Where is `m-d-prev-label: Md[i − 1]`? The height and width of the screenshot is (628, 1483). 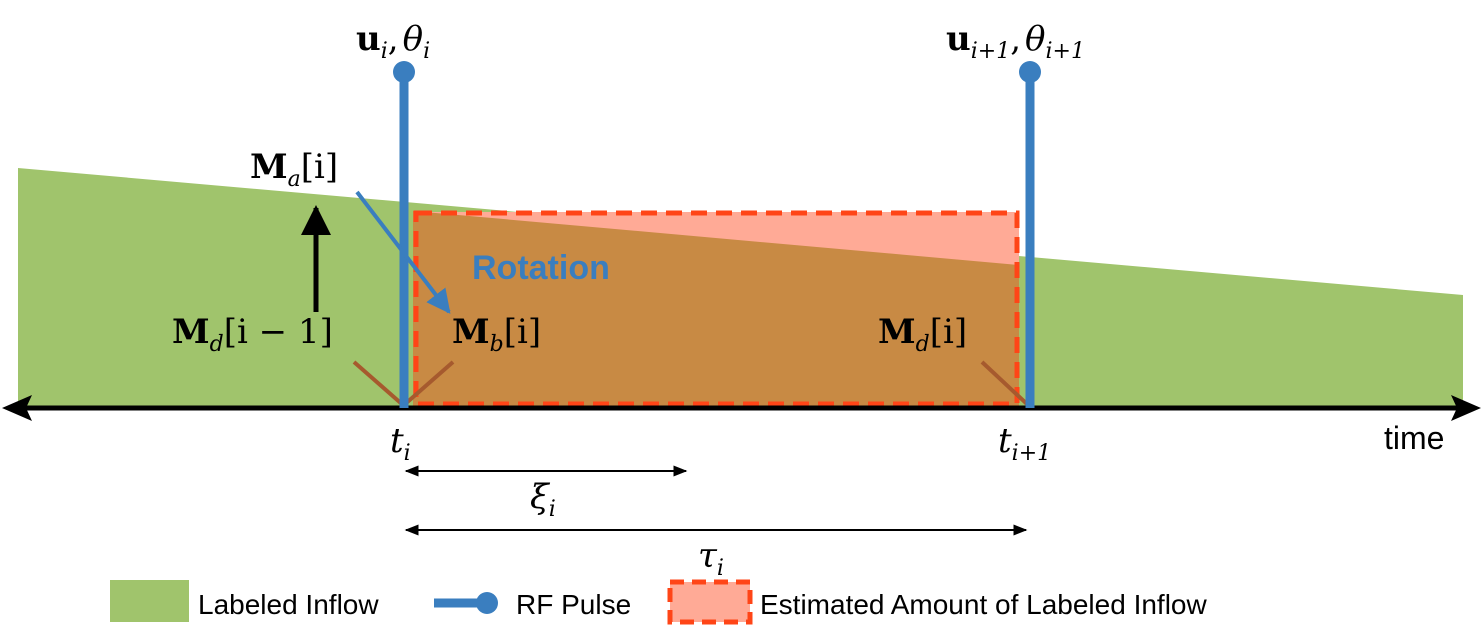 m-d-prev-label: Md[i − 1] is located at coordinates (252, 334).